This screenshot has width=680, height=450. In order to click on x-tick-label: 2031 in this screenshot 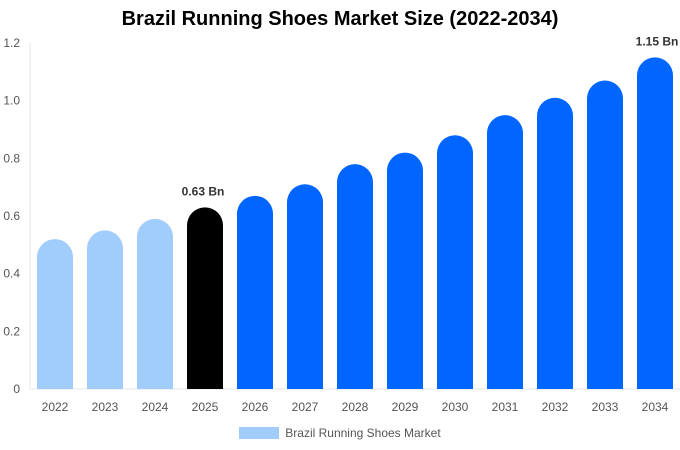, I will do `click(505, 407)`.